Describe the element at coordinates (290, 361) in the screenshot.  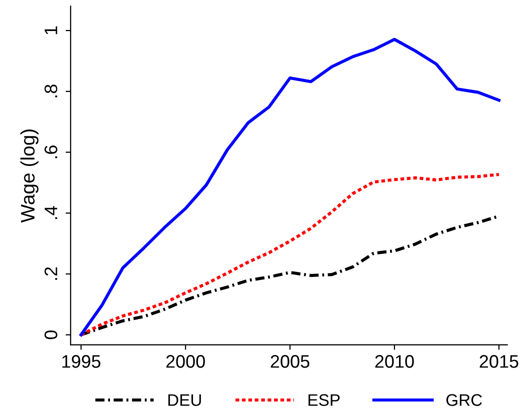
I see `x-tick-label: 2005` at that location.